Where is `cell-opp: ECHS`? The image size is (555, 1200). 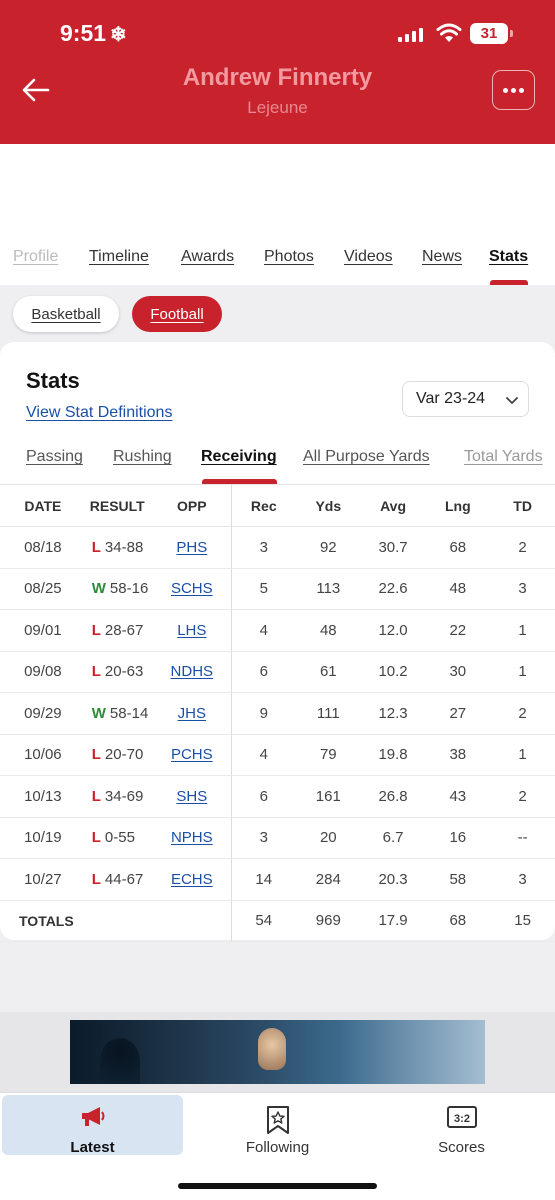 cell-opp: ECHS is located at coordinates (192, 879).